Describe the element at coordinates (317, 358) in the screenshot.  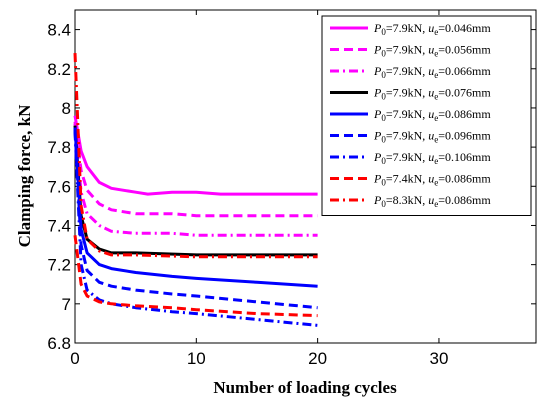
I see `x-tick-label: 20` at that location.